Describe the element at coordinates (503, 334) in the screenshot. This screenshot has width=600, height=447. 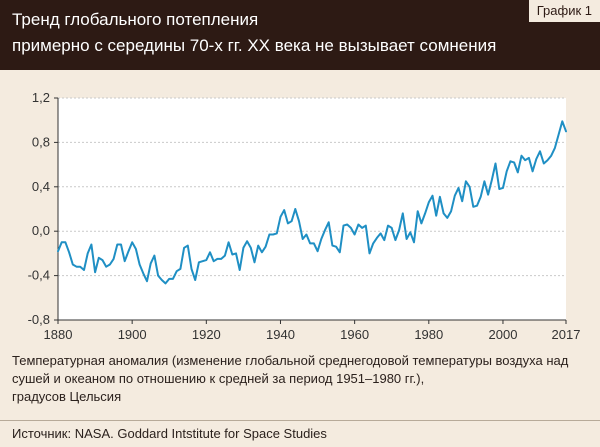
I see `x-tick-label: 2000` at that location.